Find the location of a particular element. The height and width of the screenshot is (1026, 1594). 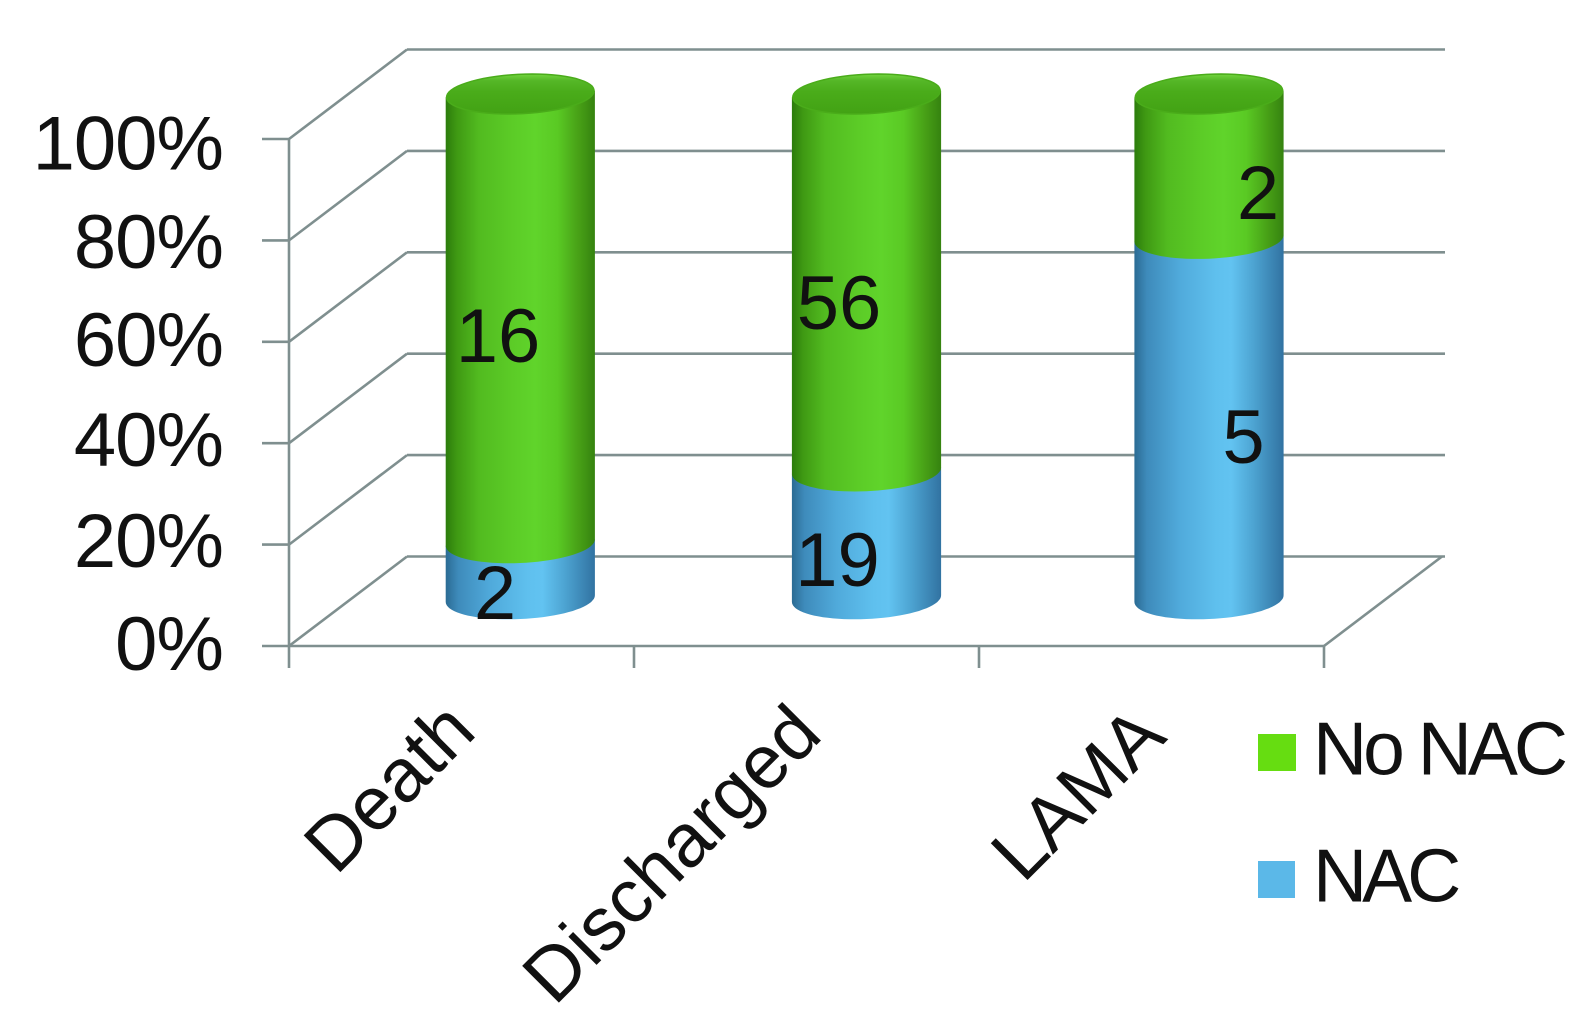

svg-text: 100% is located at coordinates (128, 144).